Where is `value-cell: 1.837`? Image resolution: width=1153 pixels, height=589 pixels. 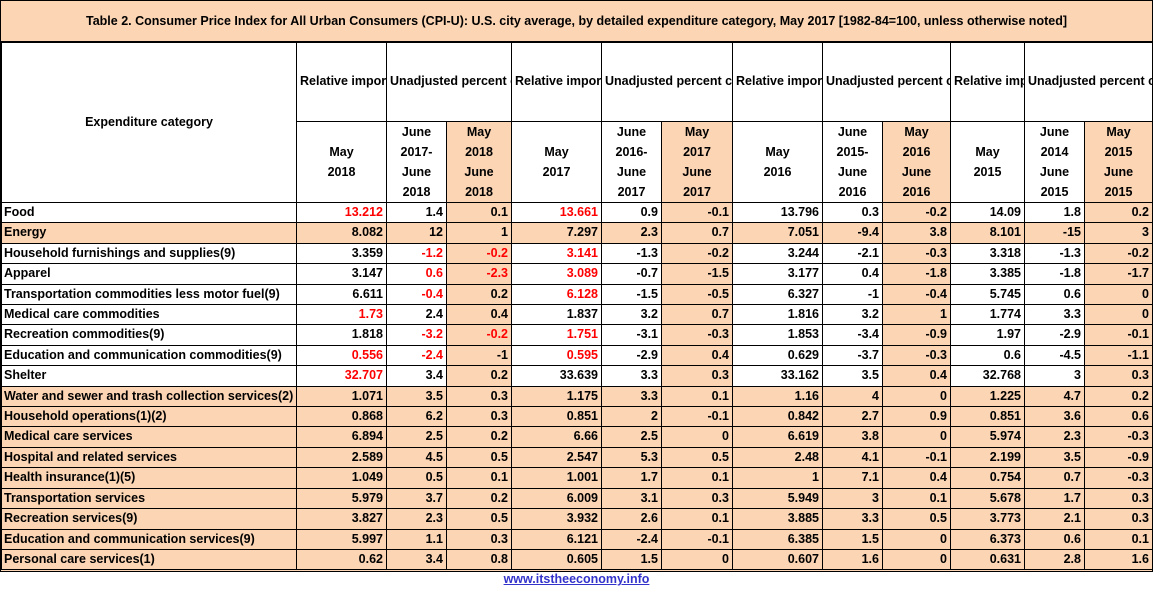
value-cell: 1.837 is located at coordinates (556, 315).